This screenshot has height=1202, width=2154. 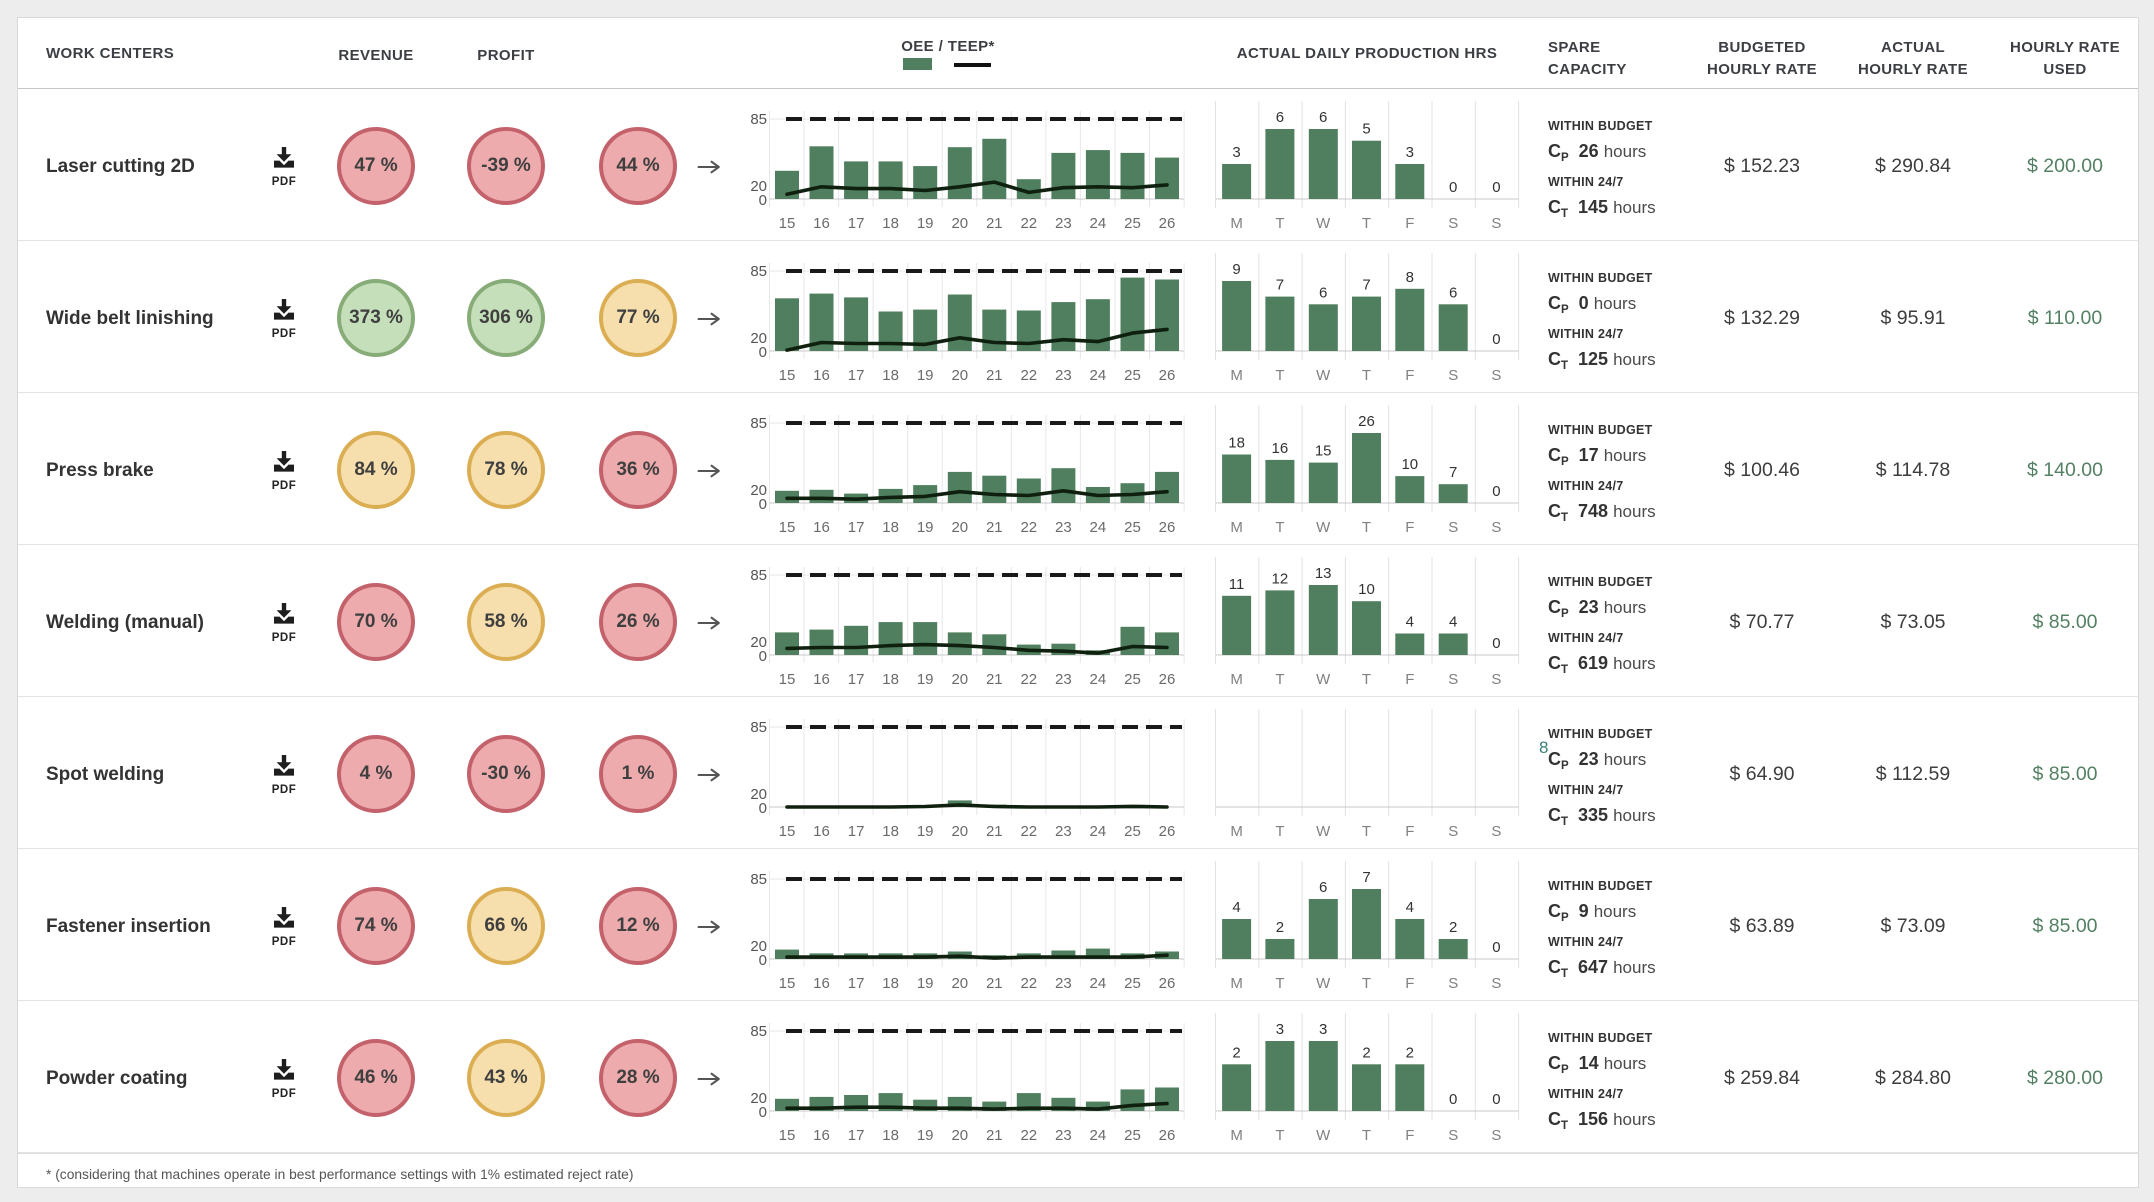 I want to click on svg-text: 19, so click(x=925, y=1135).